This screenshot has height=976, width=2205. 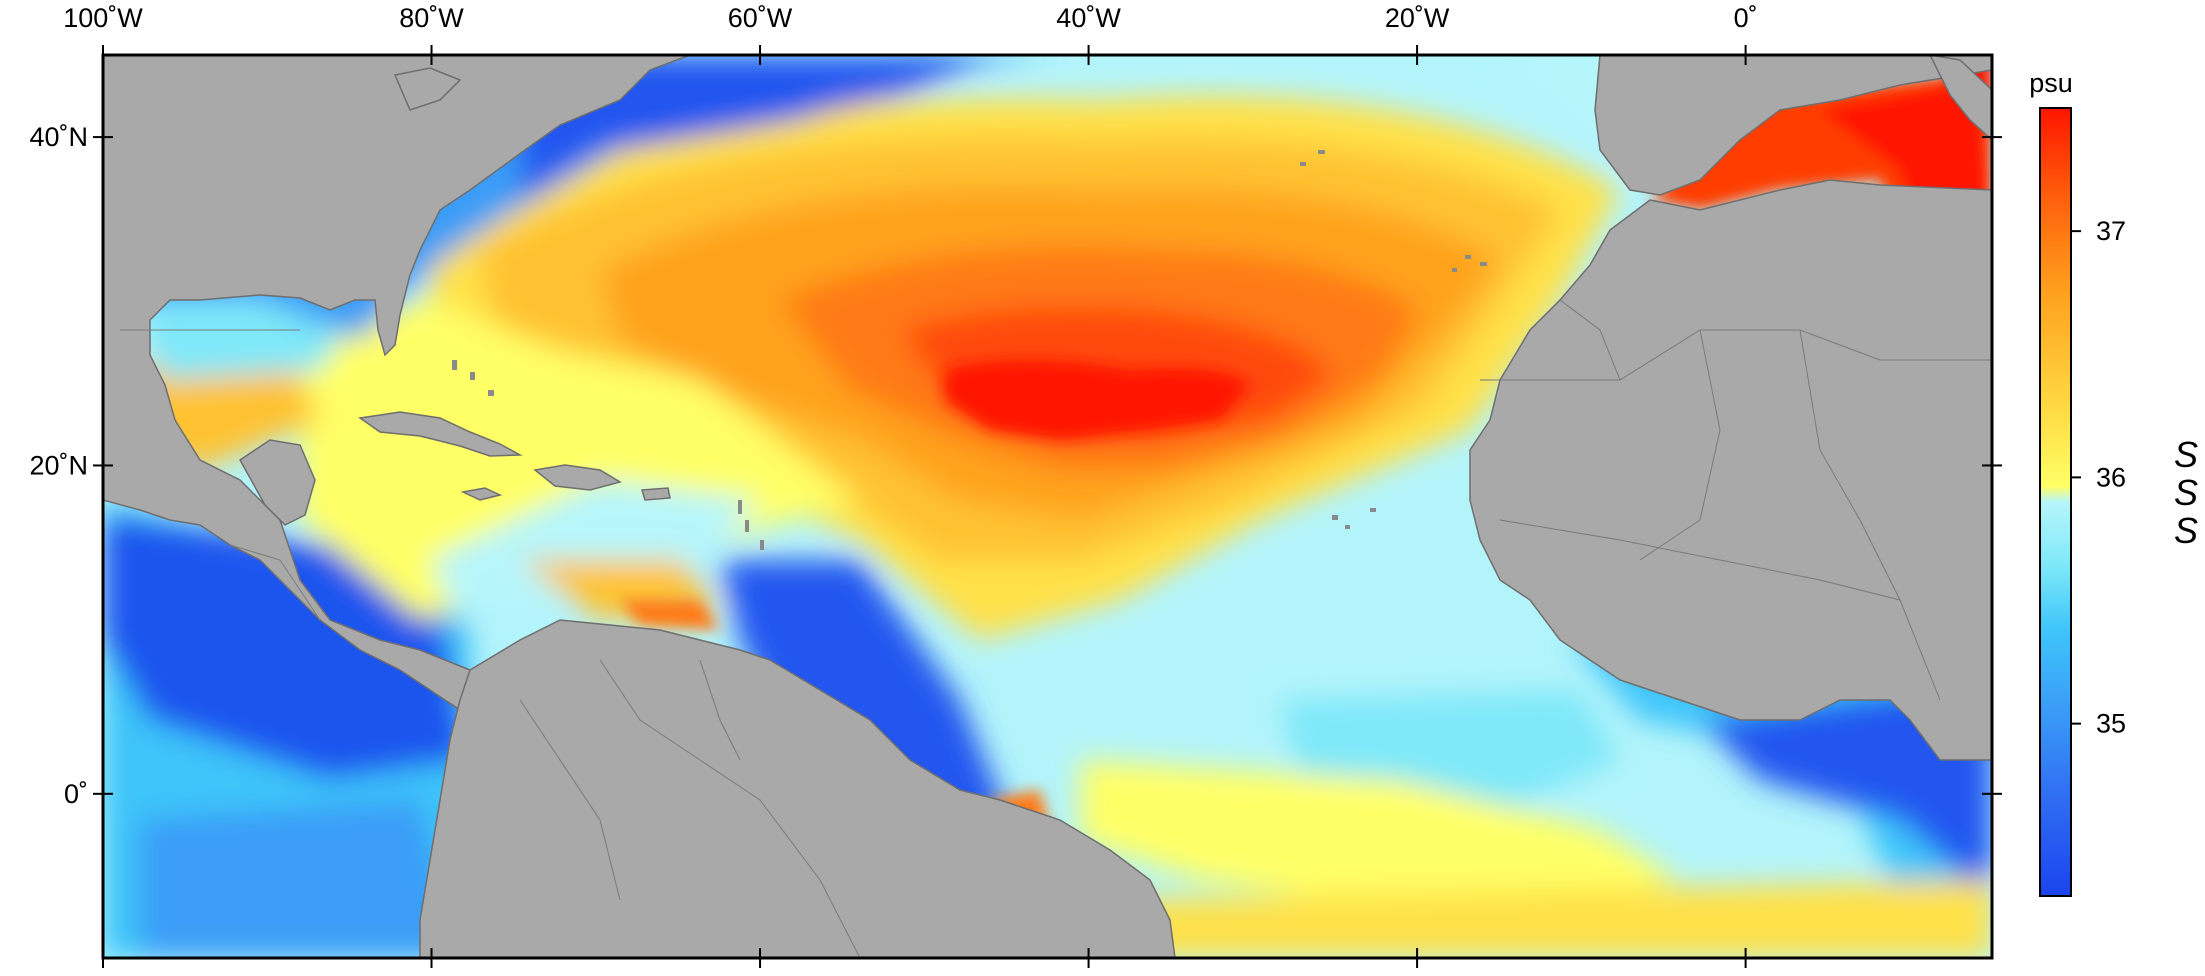 What do you see at coordinates (440, 434) in the screenshot?
I see `cuba-land` at bounding box center [440, 434].